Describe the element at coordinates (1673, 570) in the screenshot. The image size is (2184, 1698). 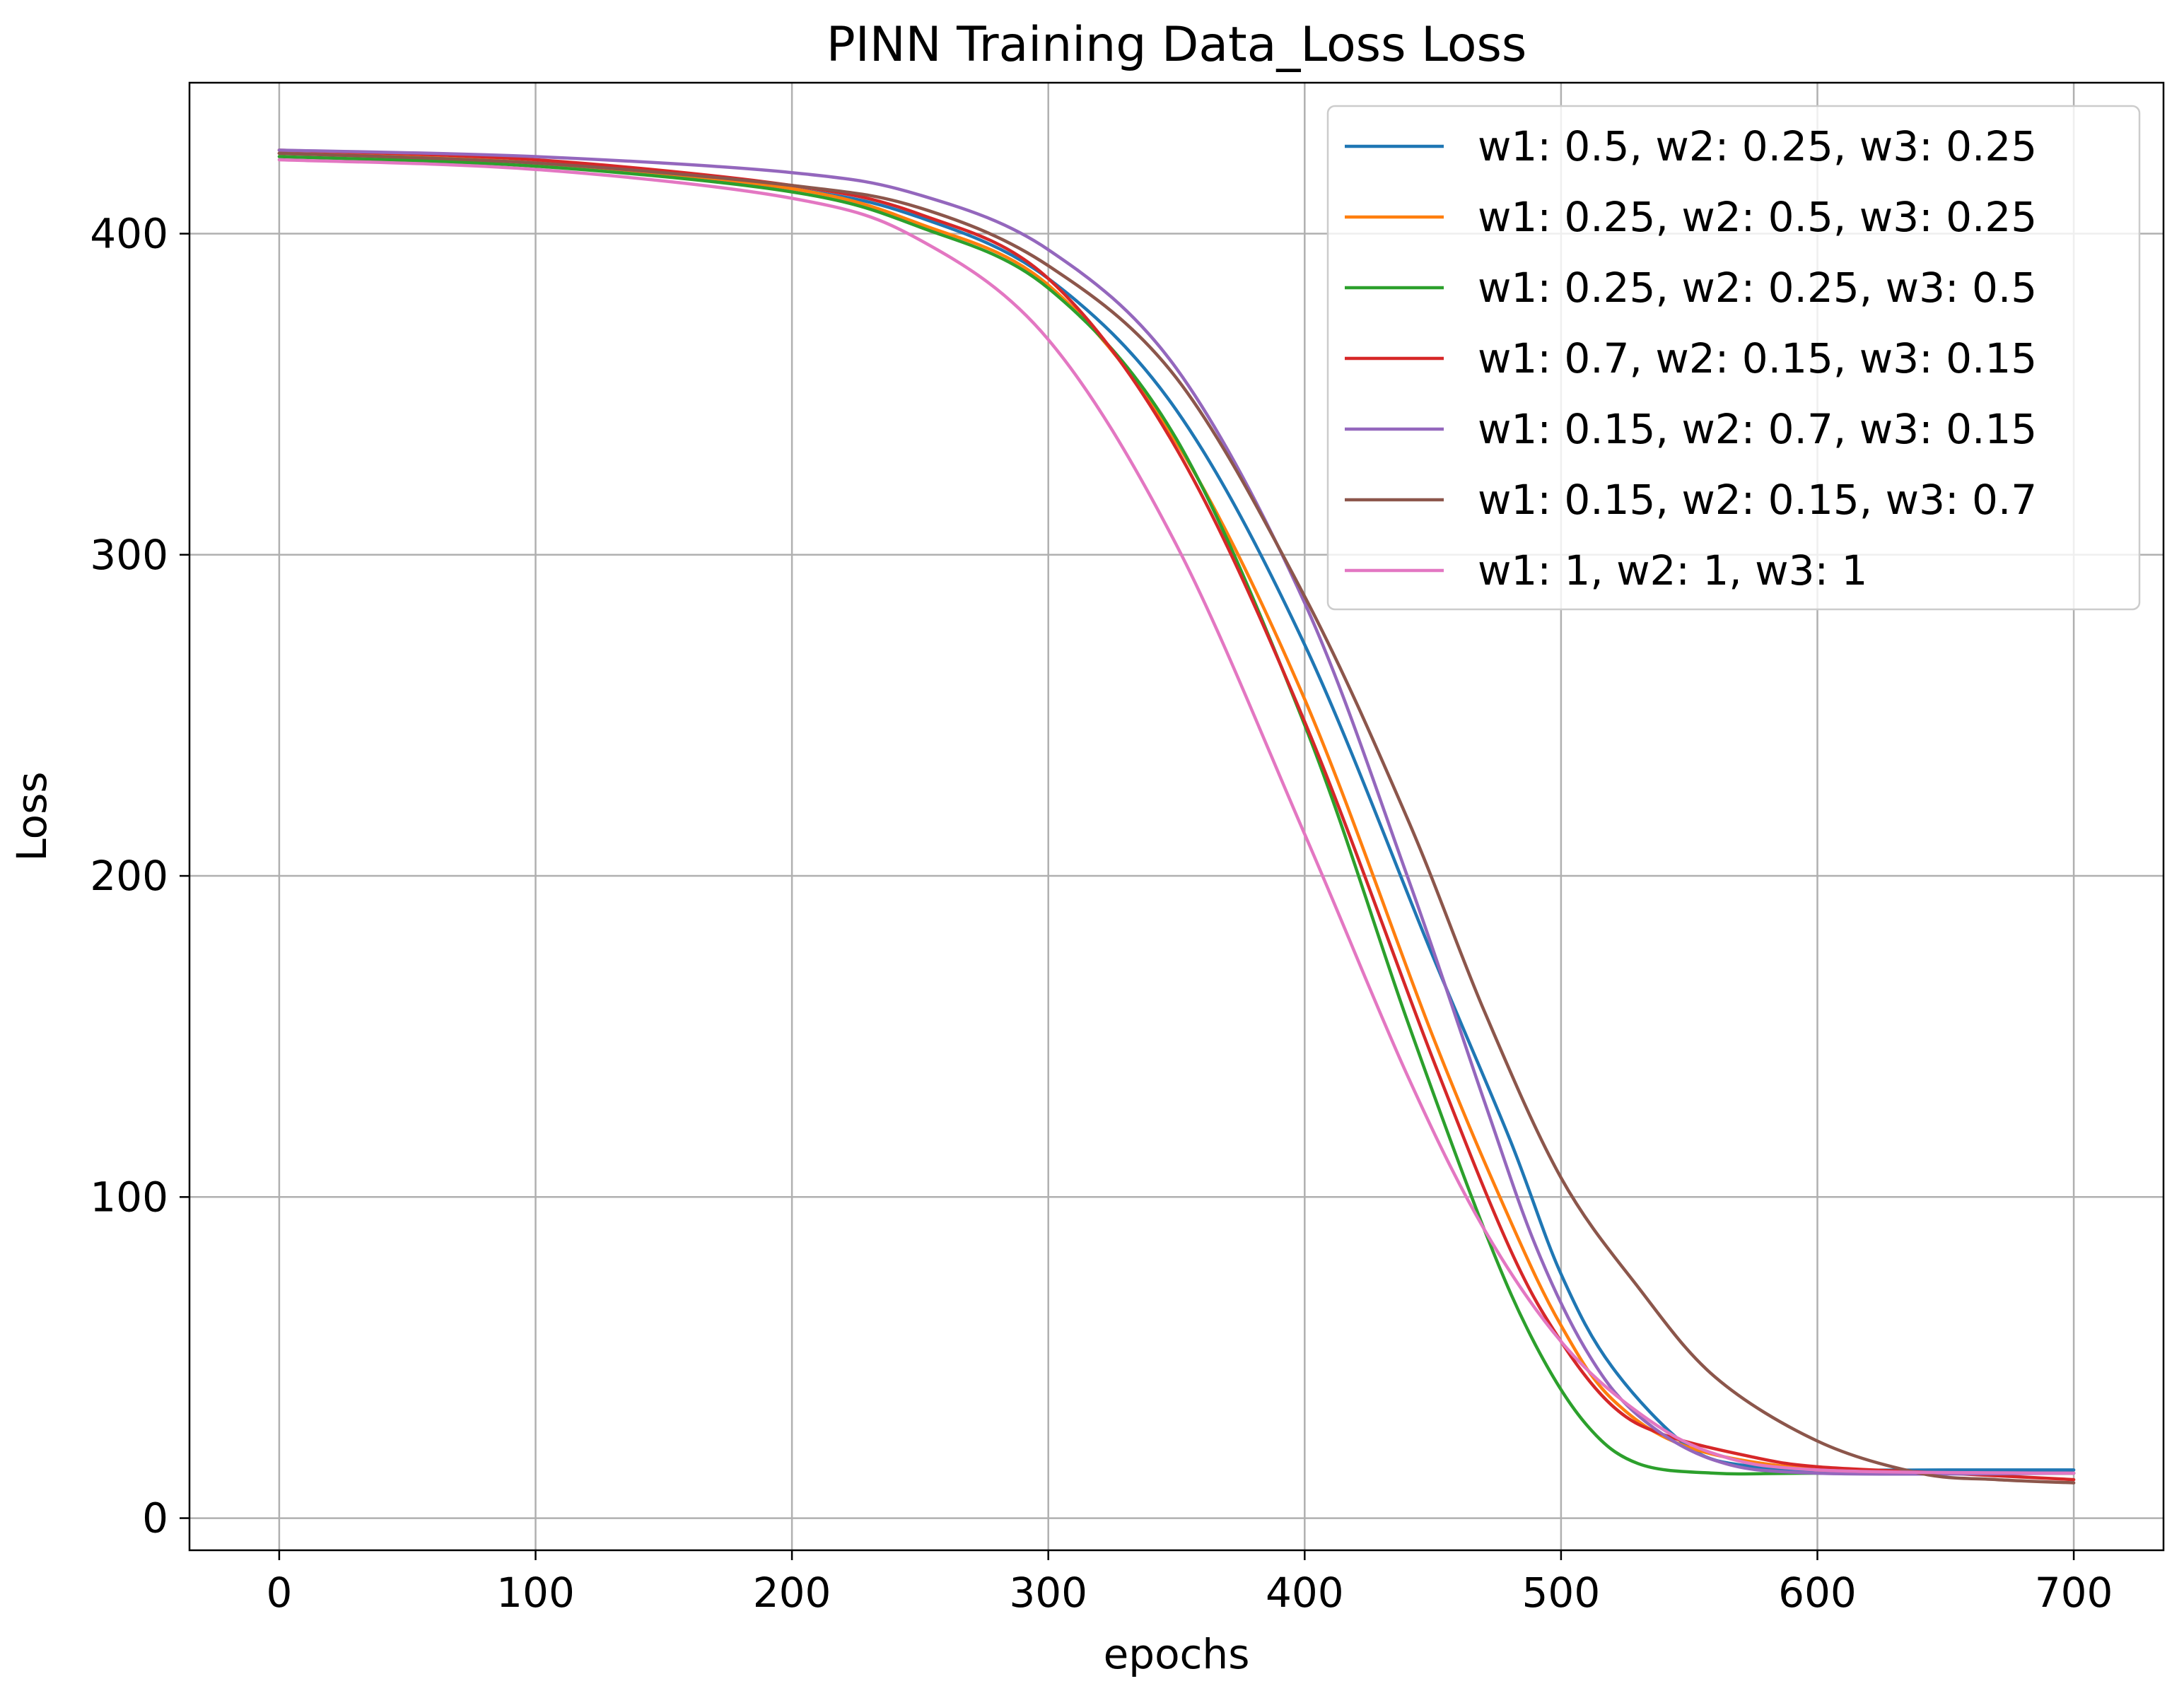
I see `legend-label: w1: 1, w2: 1, w3: 1` at that location.